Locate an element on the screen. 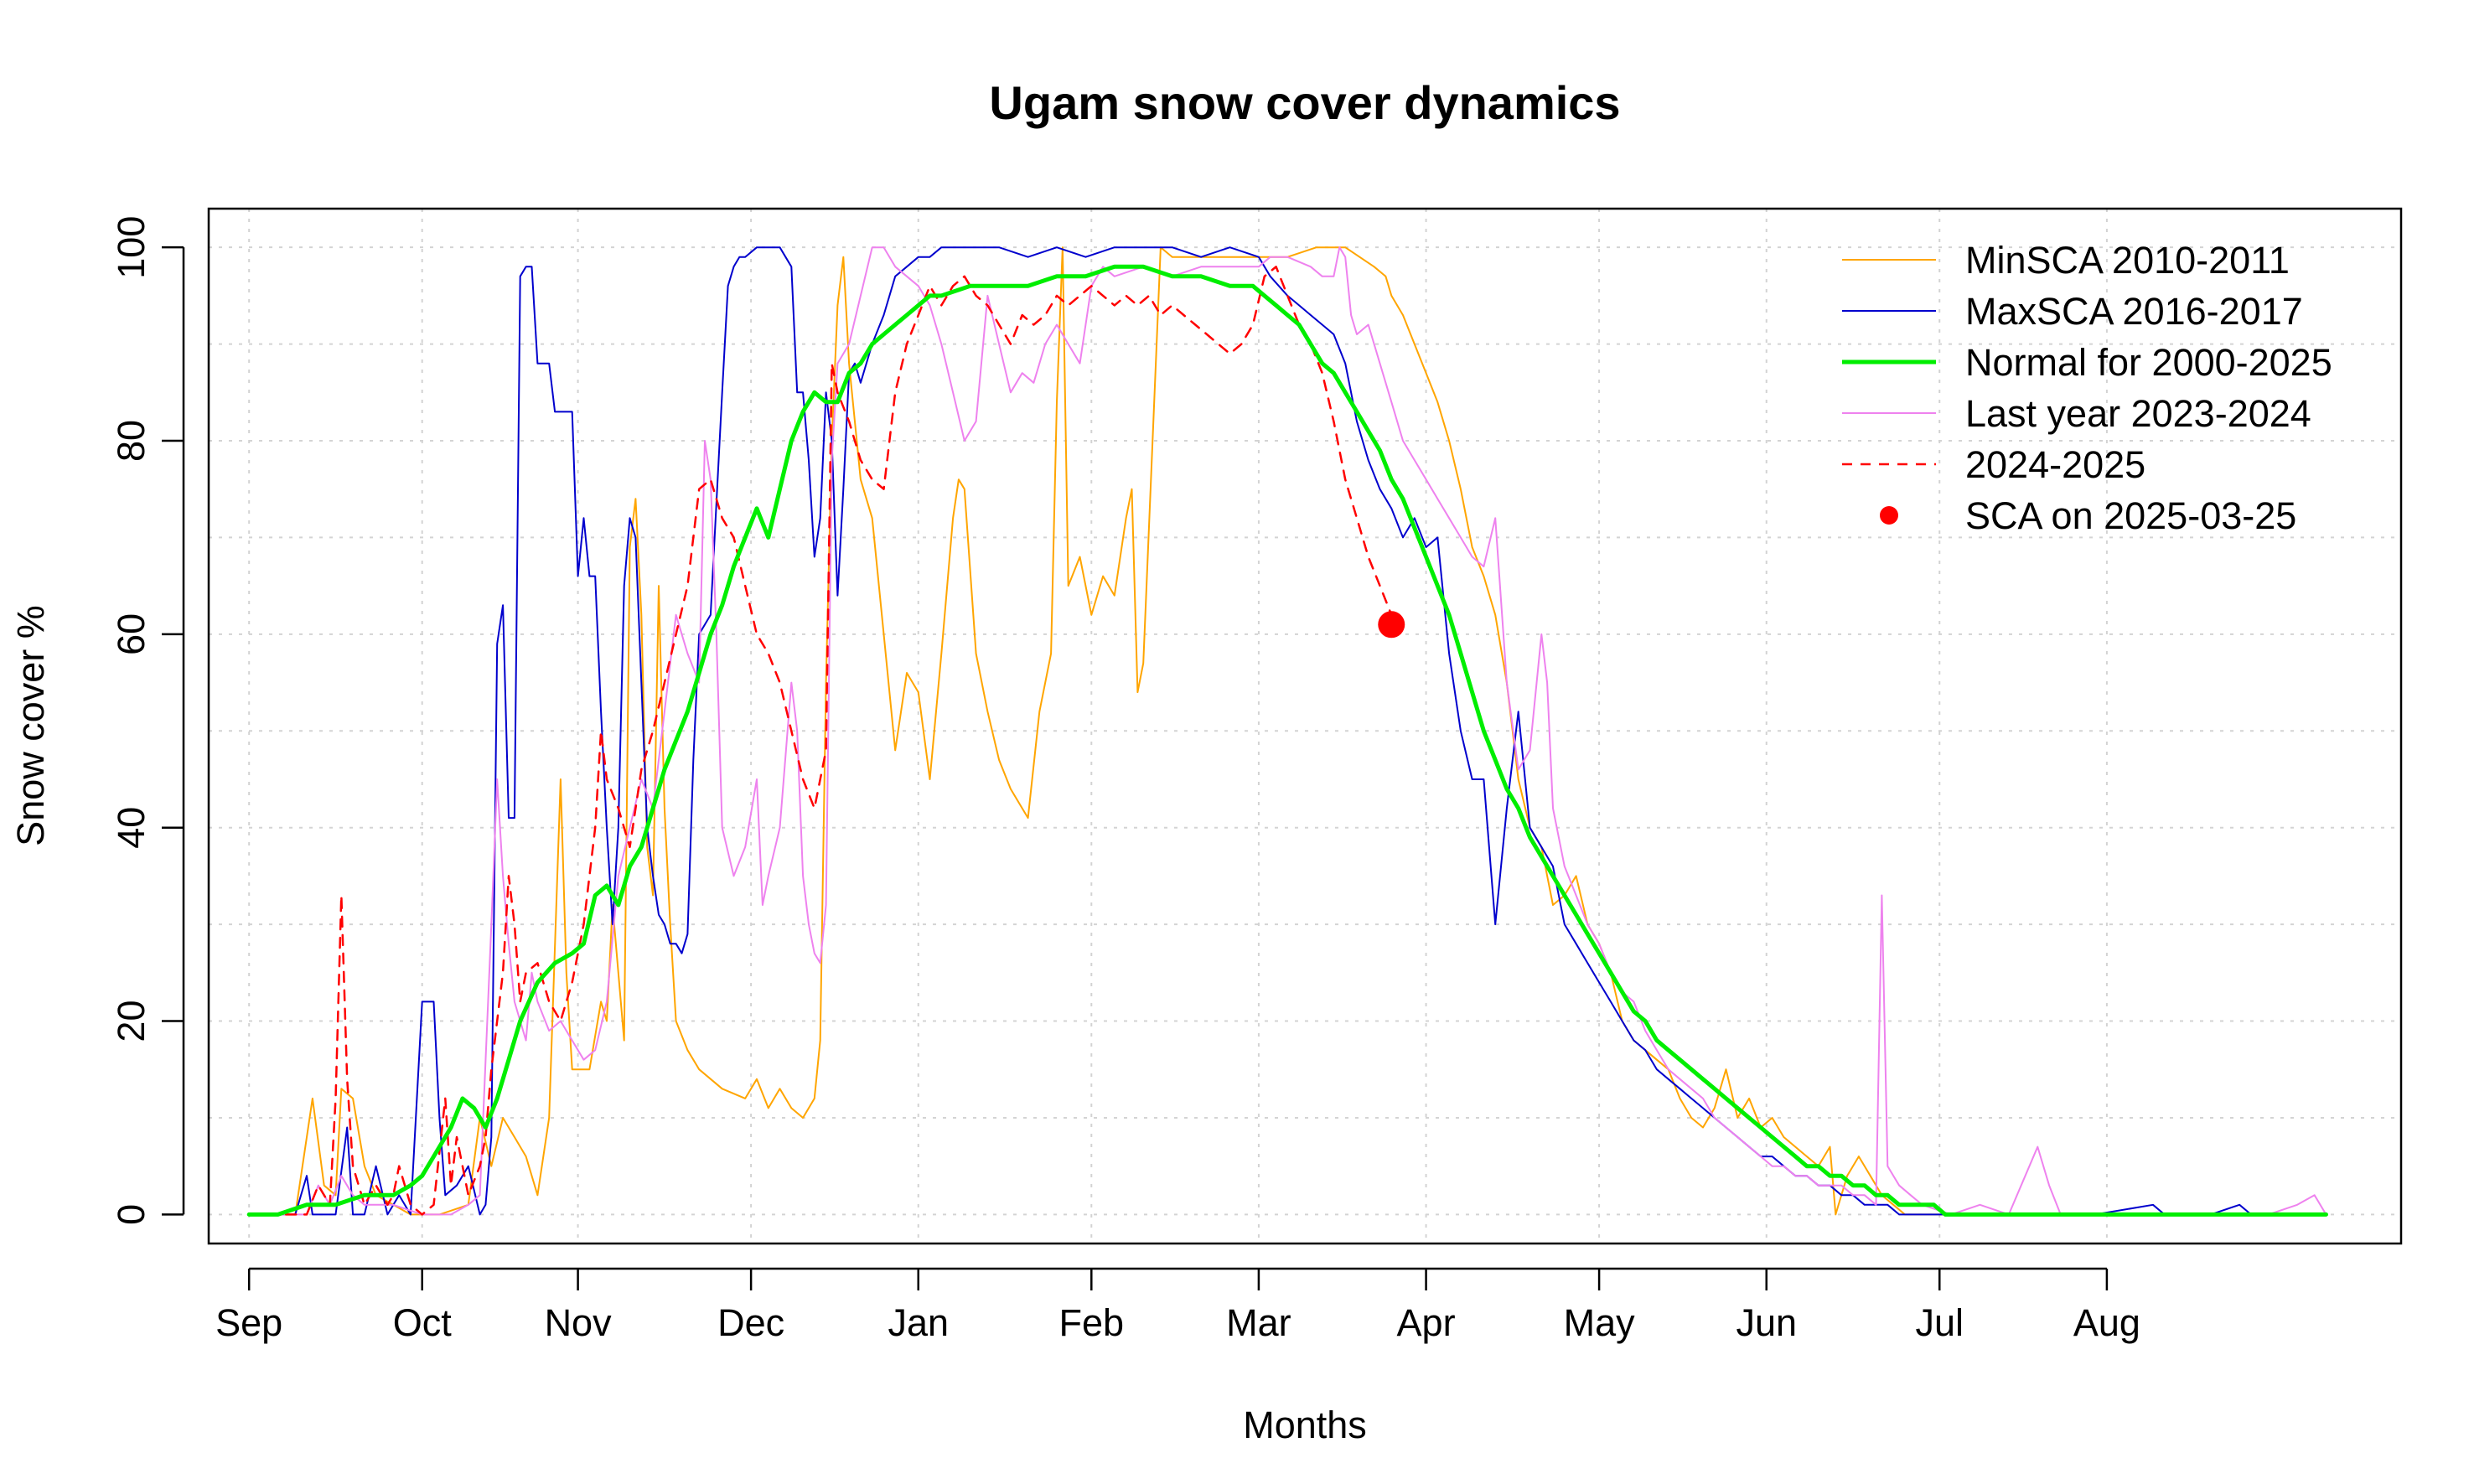 The image size is (2474, 1484). x-tick-label-nov: Nov is located at coordinates (579, 1322).